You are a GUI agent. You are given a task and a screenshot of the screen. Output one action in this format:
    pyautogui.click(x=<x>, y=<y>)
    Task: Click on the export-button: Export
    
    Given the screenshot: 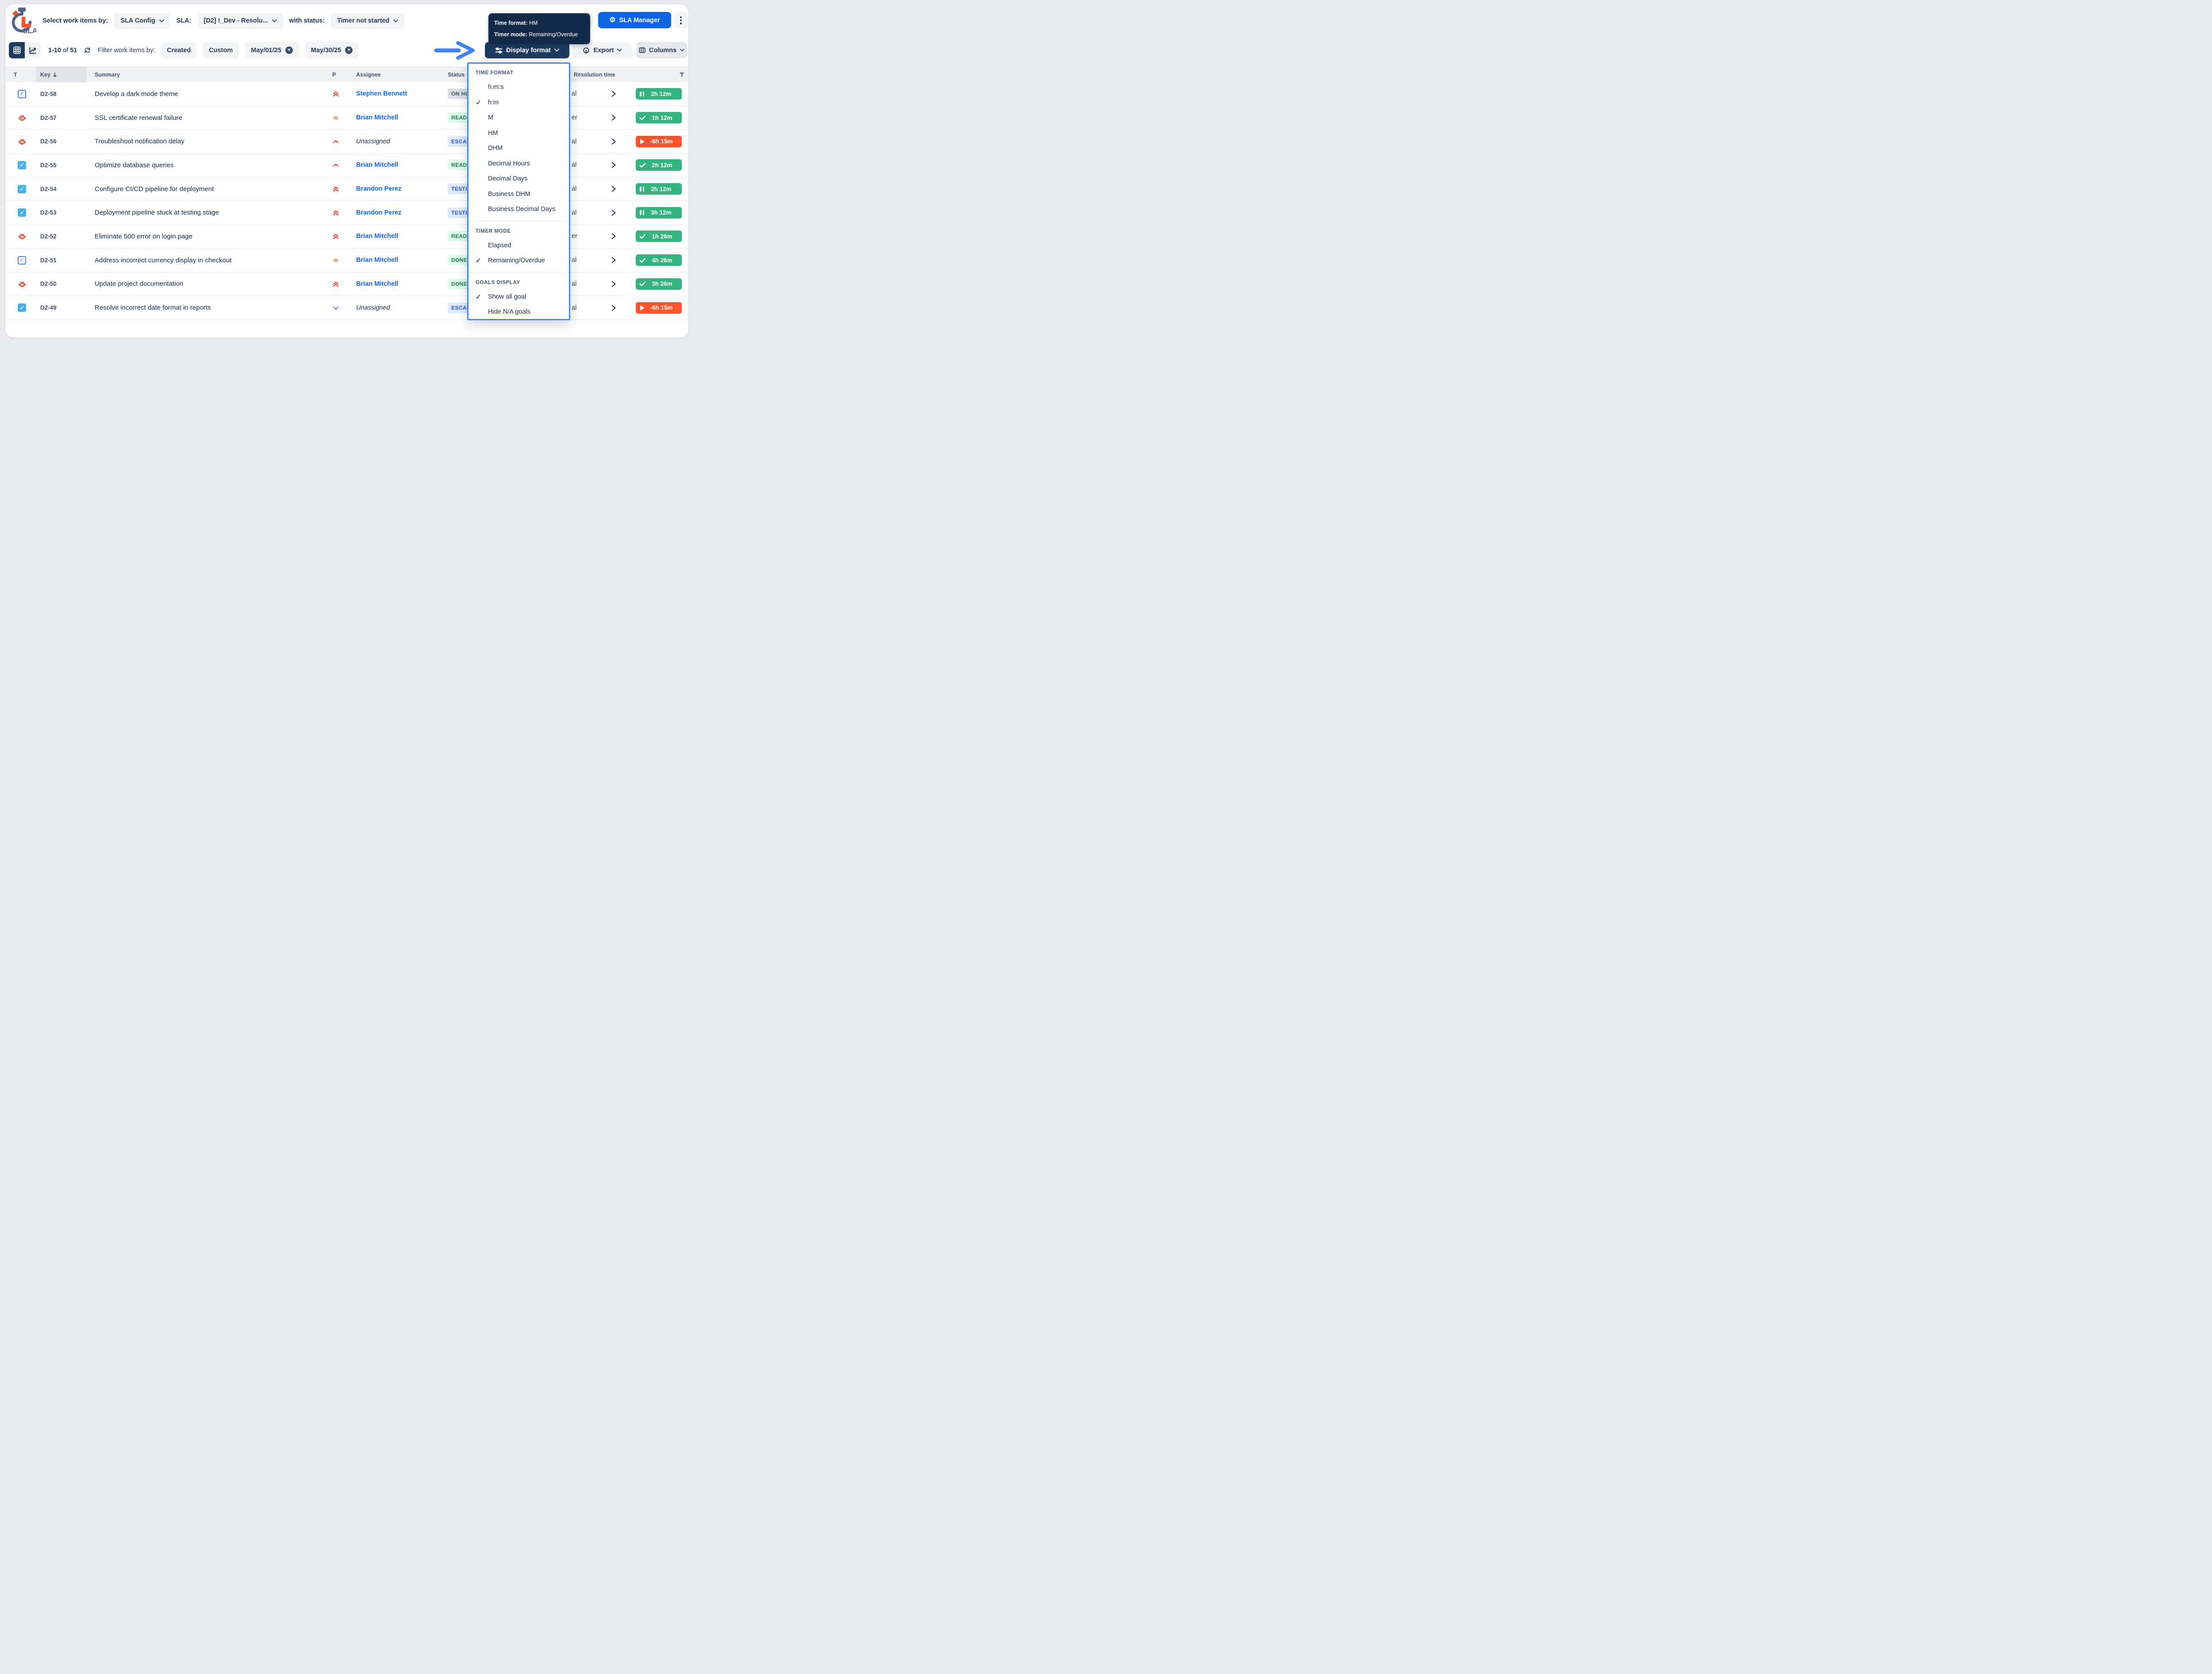 What is the action you would take?
    pyautogui.click(x=602, y=50)
    